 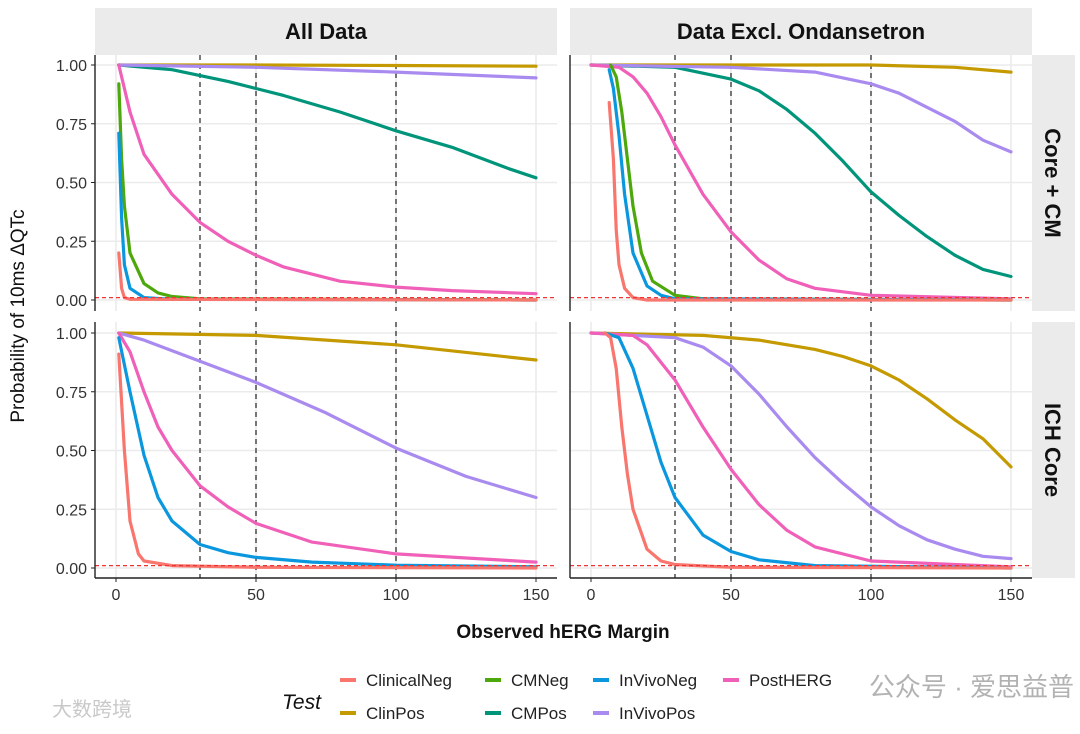 I want to click on legend-label: InVivoPos, so click(x=657, y=713).